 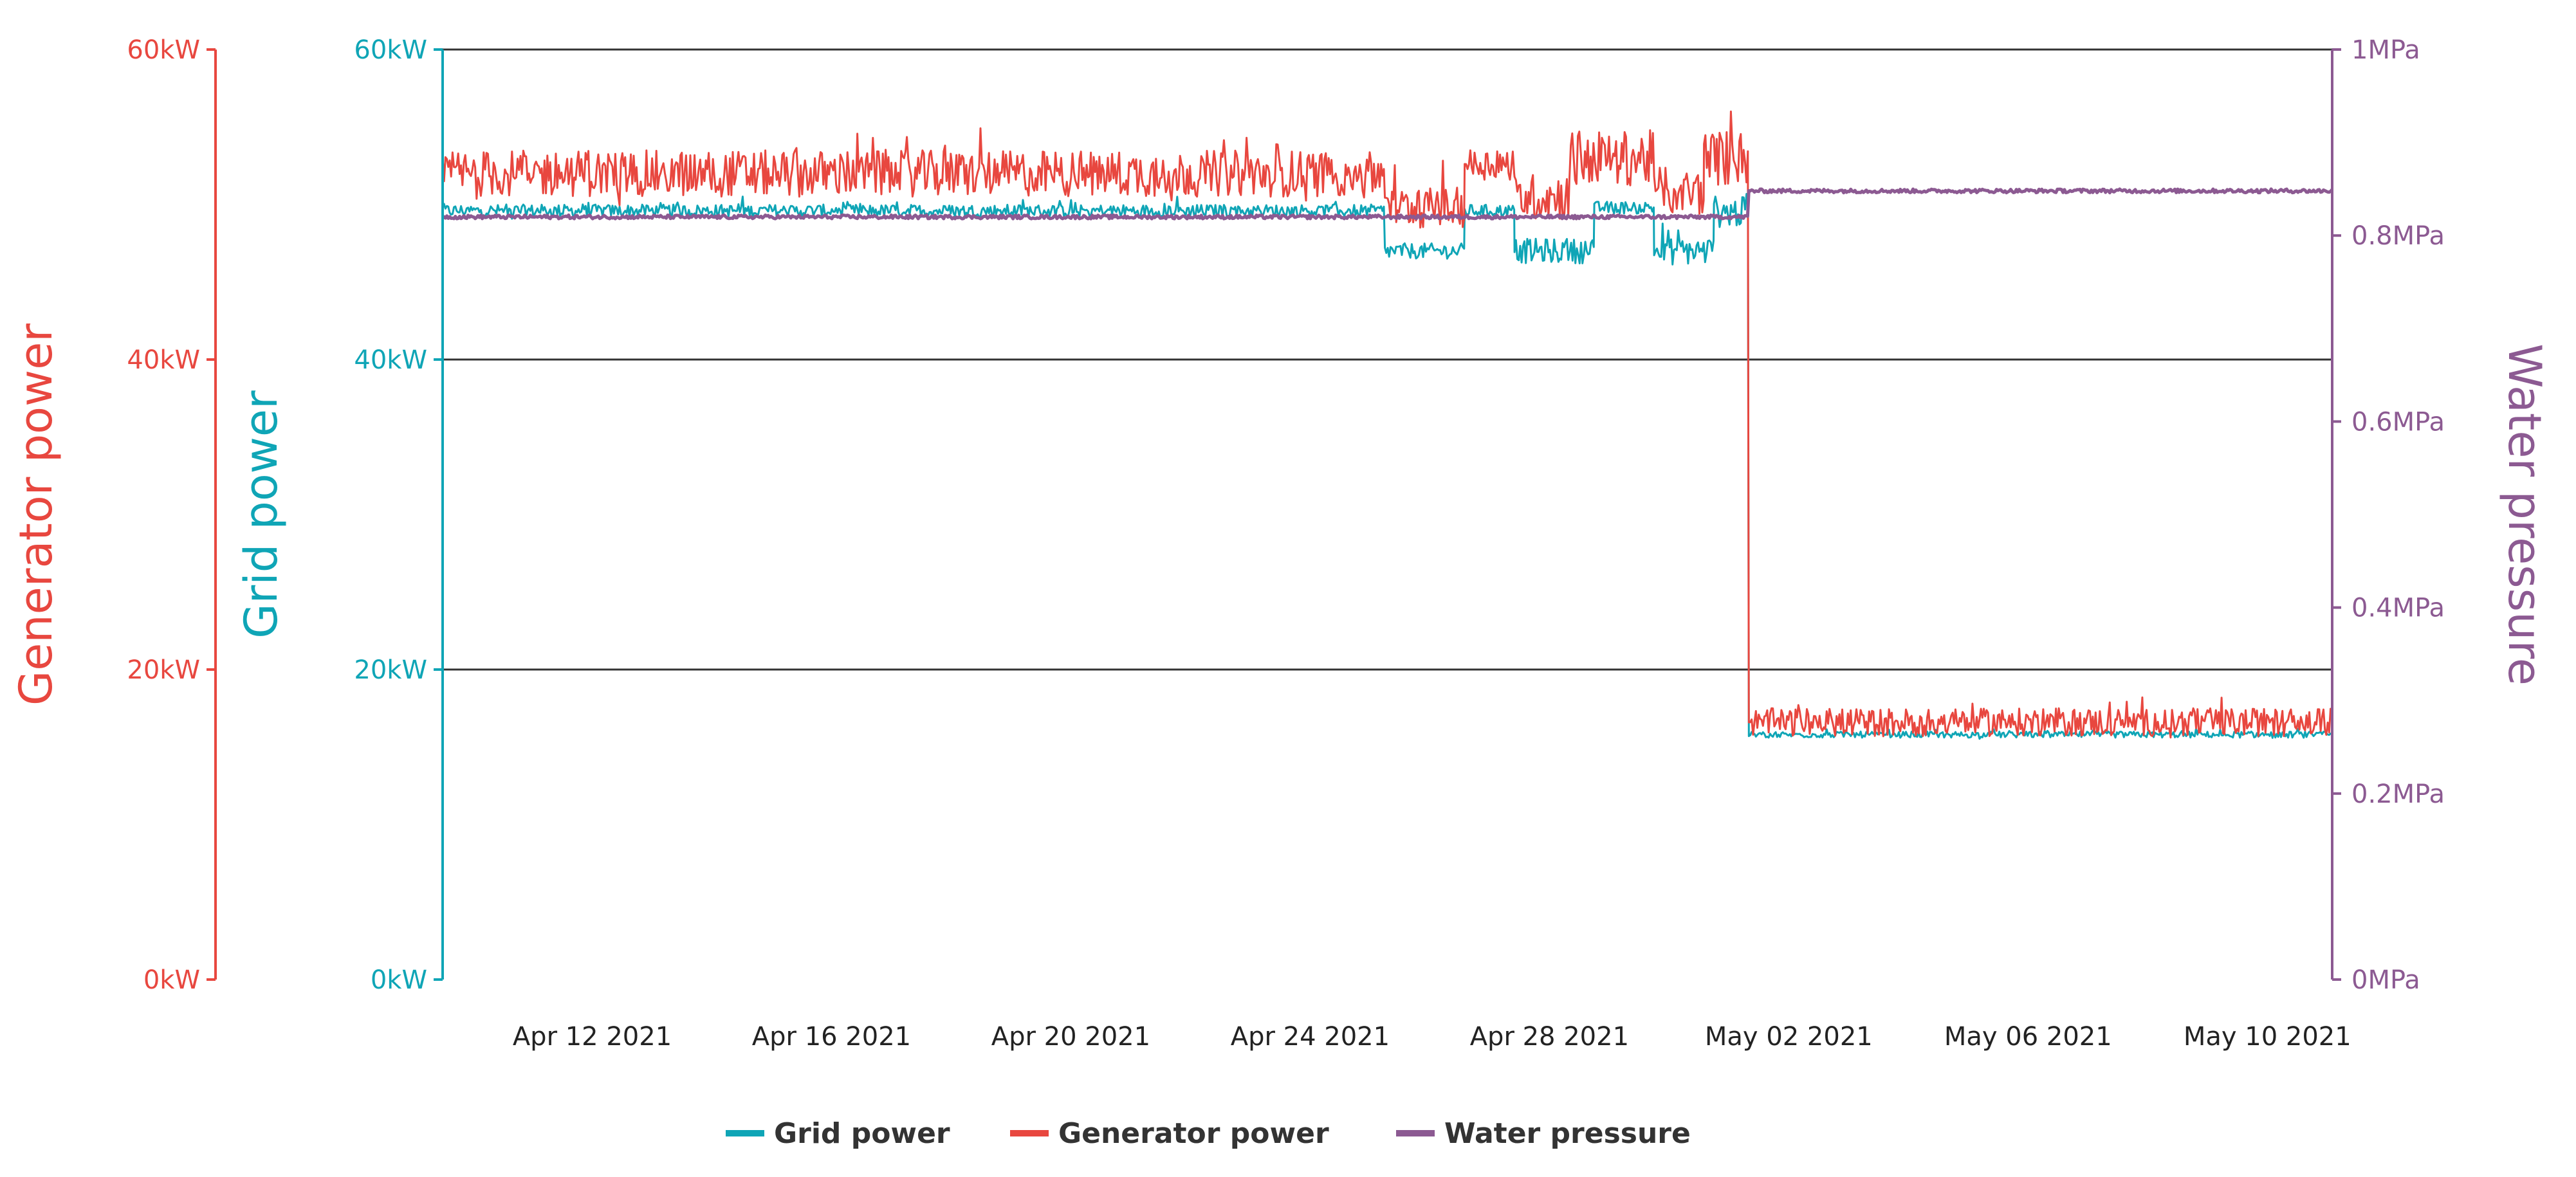 What do you see at coordinates (831, 1037) in the screenshot?
I see `x-tick-label: Apr 16 2021` at bounding box center [831, 1037].